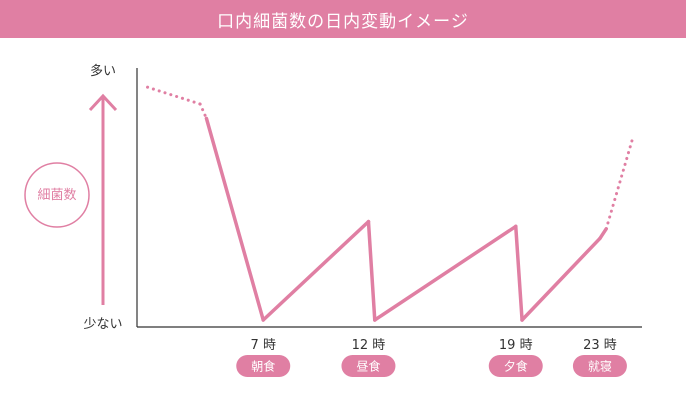  Describe the element at coordinates (263, 345) in the screenshot. I see `x-tick-label: 7 時` at that location.